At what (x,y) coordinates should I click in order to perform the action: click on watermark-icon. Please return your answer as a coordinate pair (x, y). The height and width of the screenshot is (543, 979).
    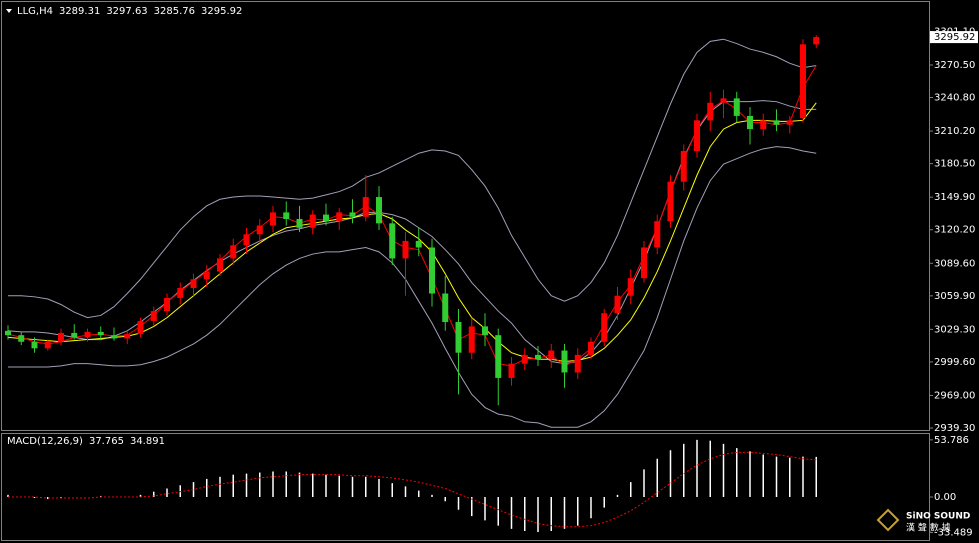
    Looking at the image, I should click on (888, 520).